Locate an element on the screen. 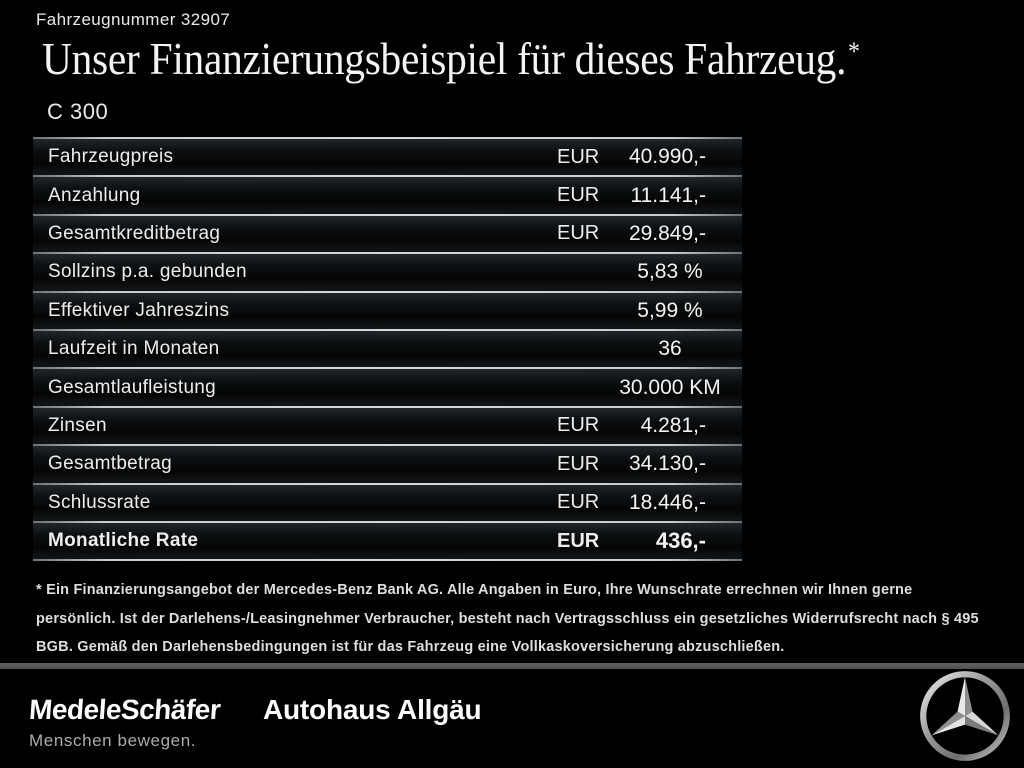 The image size is (1024, 768). mercedes-benz-star-icon is located at coordinates (965, 716).